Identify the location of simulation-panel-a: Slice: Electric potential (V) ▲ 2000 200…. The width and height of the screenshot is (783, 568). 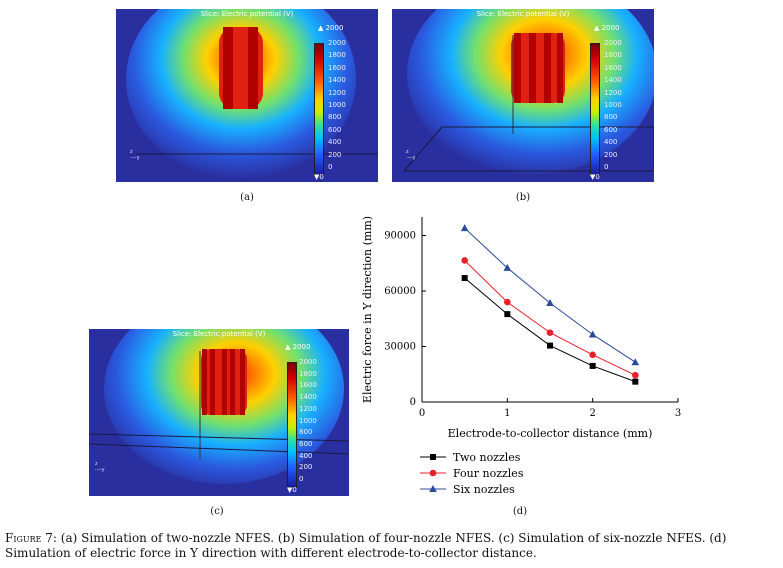
(247, 95).